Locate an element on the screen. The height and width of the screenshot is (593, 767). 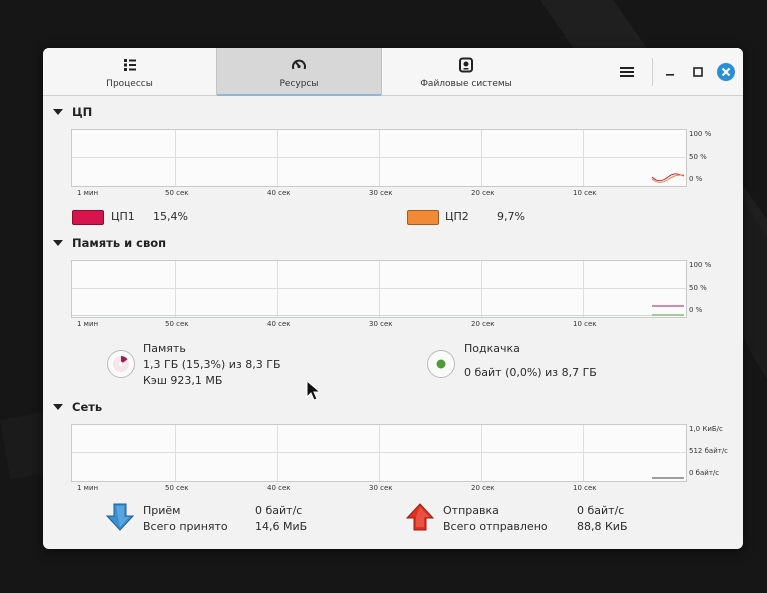
section-toggle-memory: Память и своп is located at coordinates (109, 243).